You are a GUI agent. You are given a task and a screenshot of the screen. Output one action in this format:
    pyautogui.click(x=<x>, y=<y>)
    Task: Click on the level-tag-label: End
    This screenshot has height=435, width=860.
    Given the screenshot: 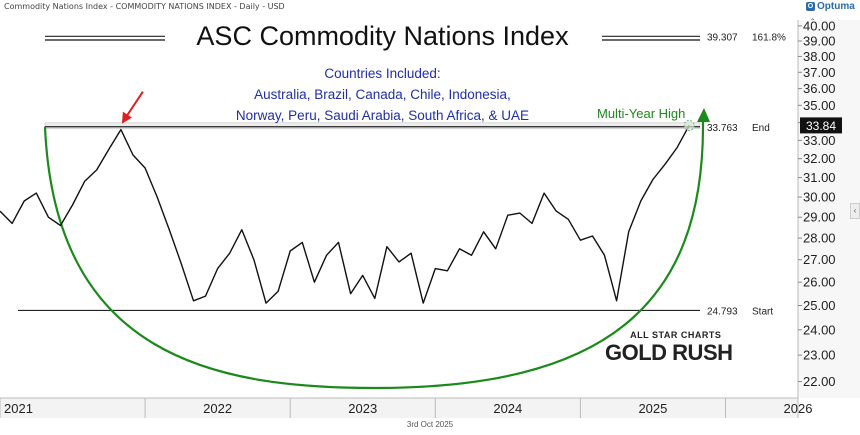 What is the action you would take?
    pyautogui.click(x=761, y=128)
    